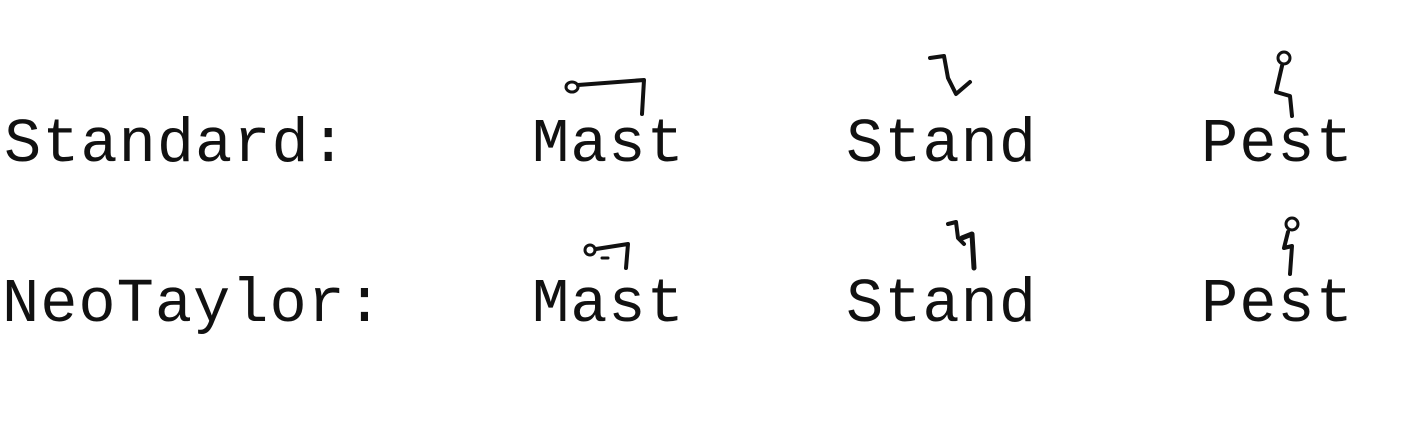 The image size is (1420, 422). Describe the element at coordinates (1277, 304) in the screenshot. I see `word-pest-neotaylor: Pest` at that location.